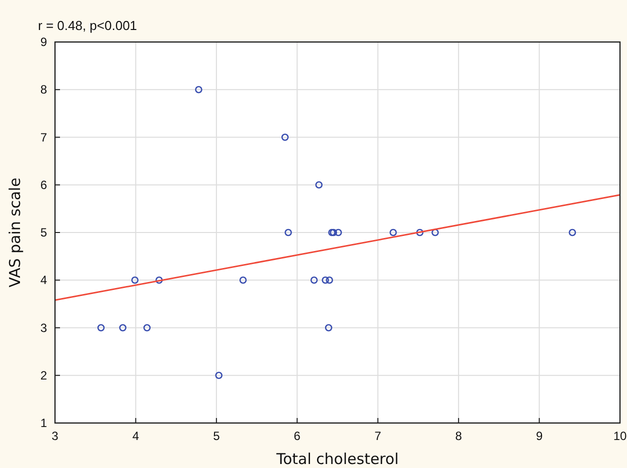 Image resolution: width=627 pixels, height=468 pixels. I want to click on x-tick-label: 7, so click(378, 436).